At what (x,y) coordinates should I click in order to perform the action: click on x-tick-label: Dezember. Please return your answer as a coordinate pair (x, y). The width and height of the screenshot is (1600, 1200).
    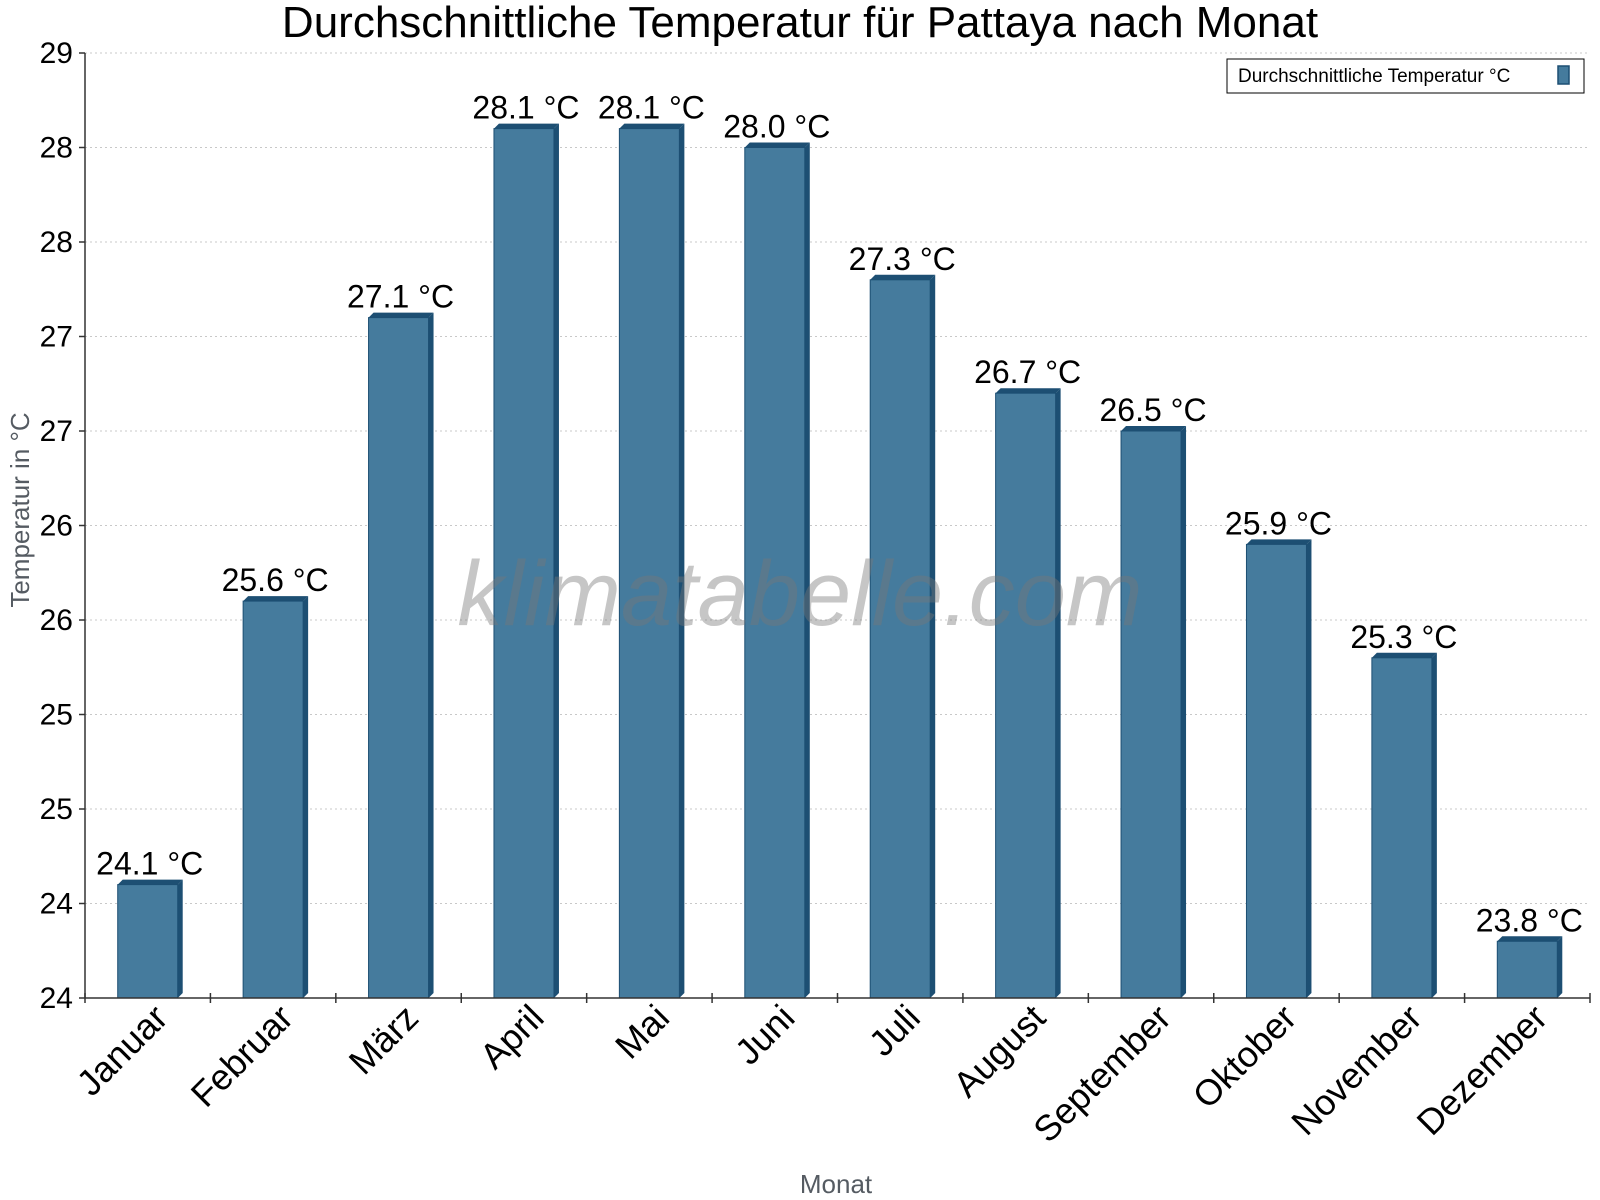
    Looking at the image, I should click on (1482, 1070).